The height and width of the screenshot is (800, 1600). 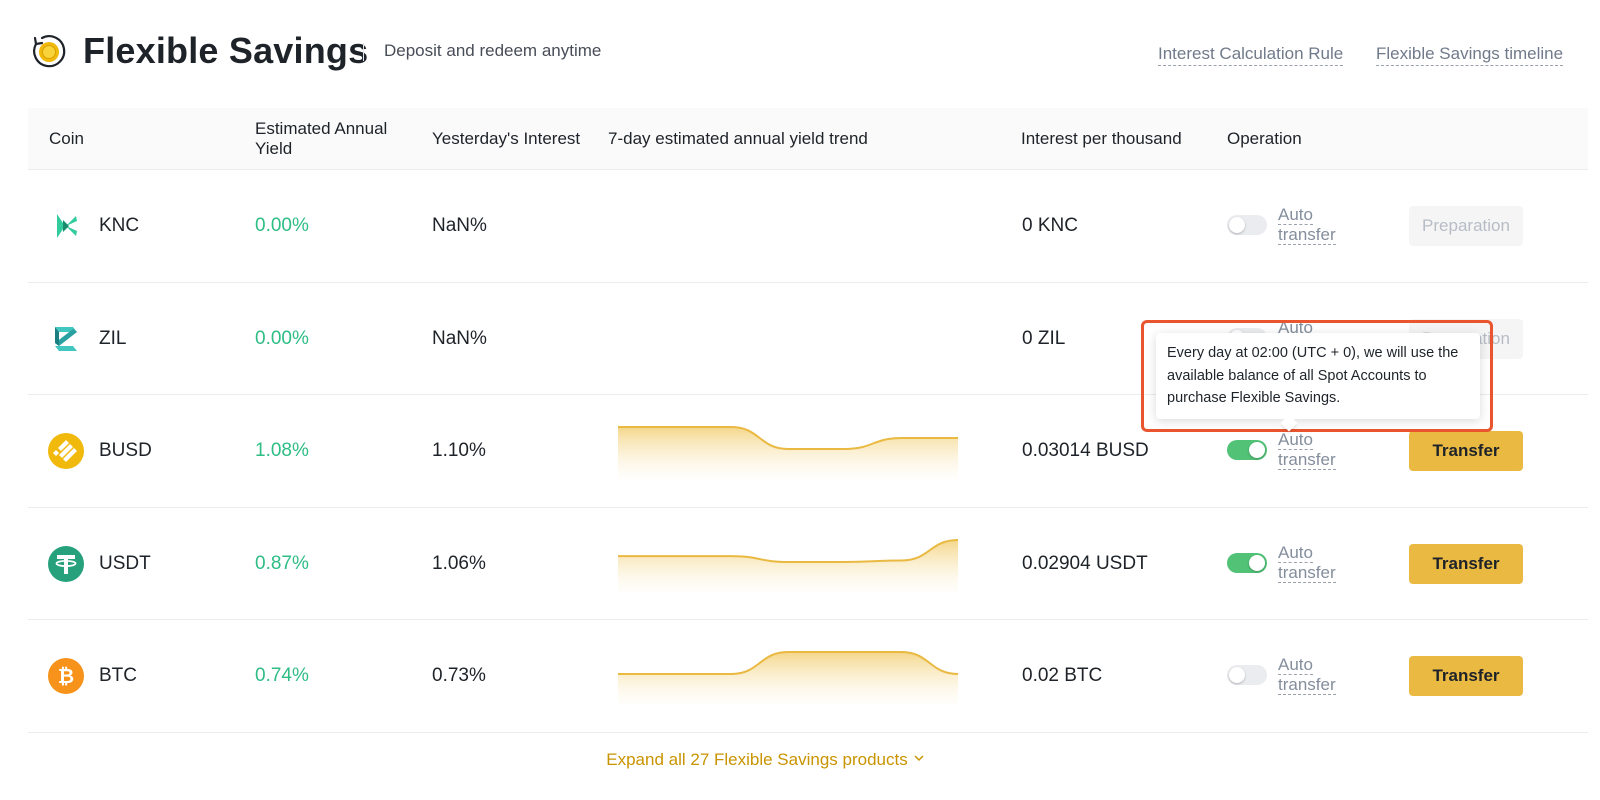 What do you see at coordinates (757, 759) in the screenshot?
I see `expand-products-label: Expand all 27 Flexible Savings products` at bounding box center [757, 759].